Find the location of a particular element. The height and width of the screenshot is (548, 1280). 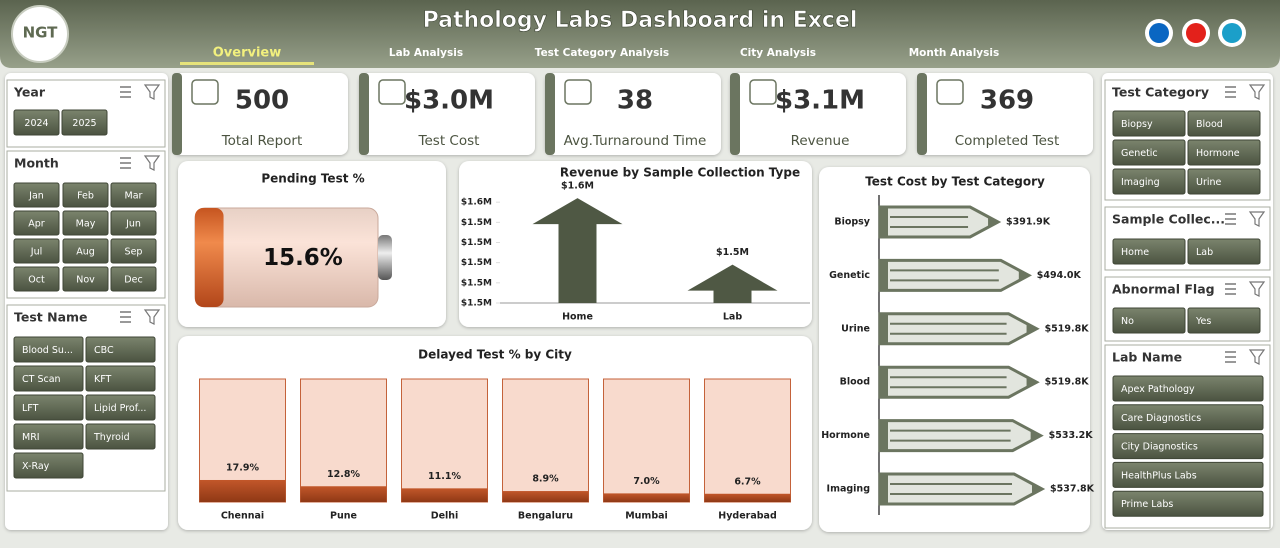

slicer-button-label: Oct is located at coordinates (36, 280).